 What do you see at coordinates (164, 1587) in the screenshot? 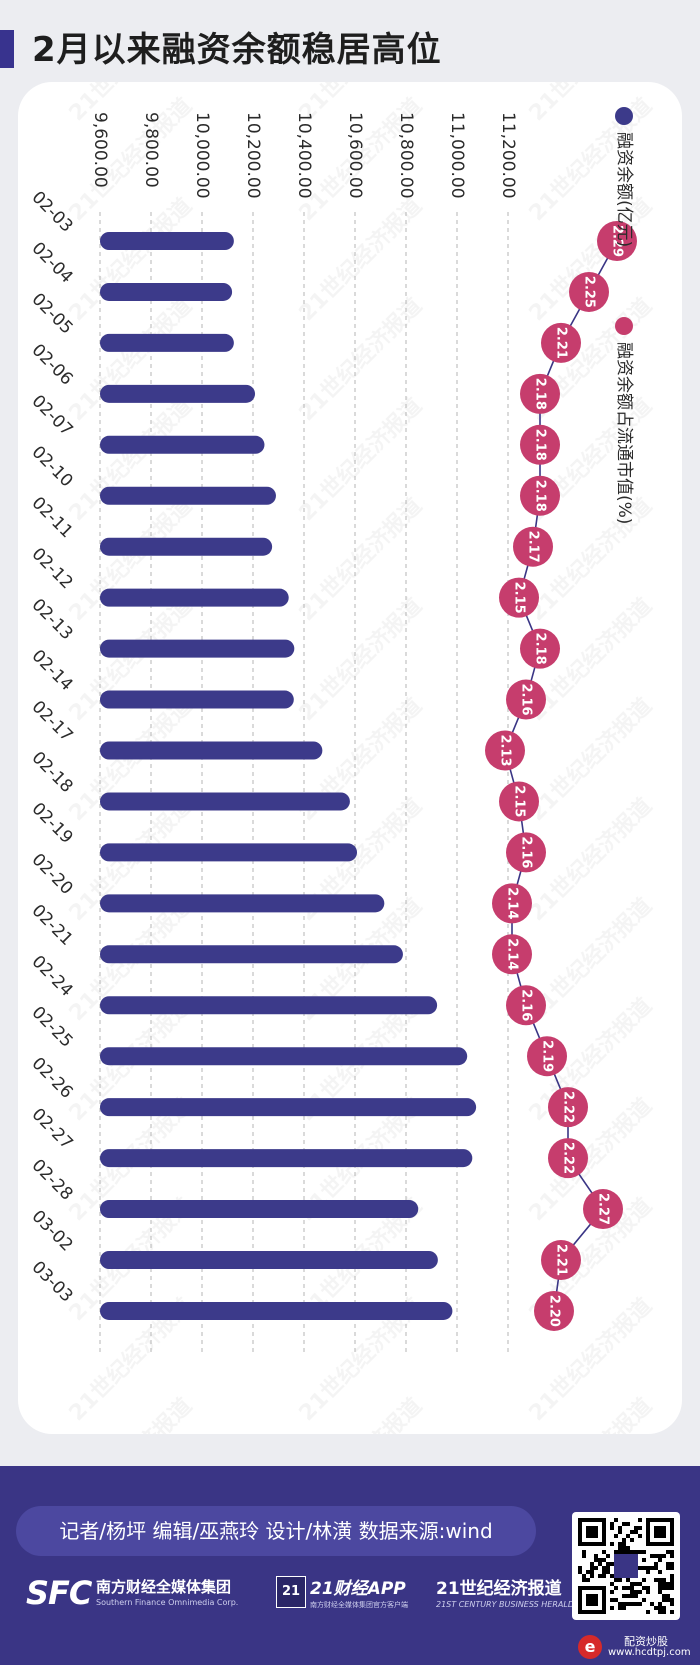
I see `sfc-name-cn: 南方财经全媒体集团` at bounding box center [164, 1587].